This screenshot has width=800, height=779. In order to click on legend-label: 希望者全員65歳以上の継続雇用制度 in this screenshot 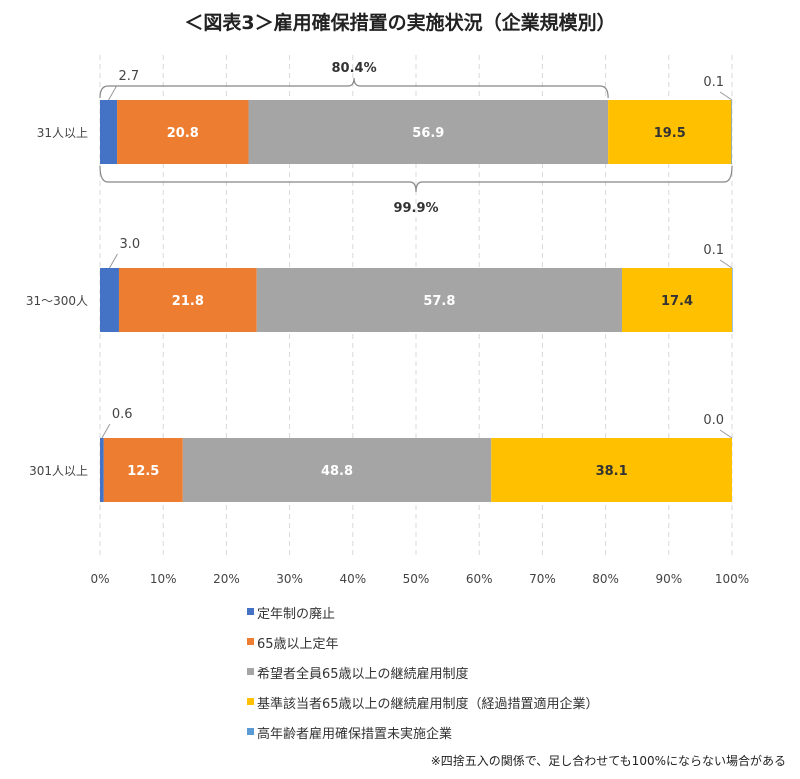, I will do `click(363, 674)`.